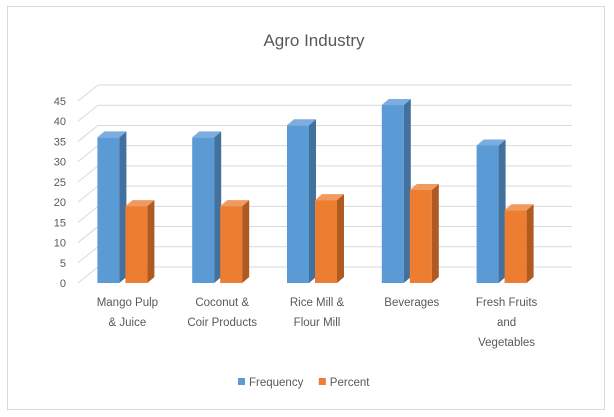  Describe the element at coordinates (60, 163) in the screenshot. I see `y-tick-label: 30` at that location.